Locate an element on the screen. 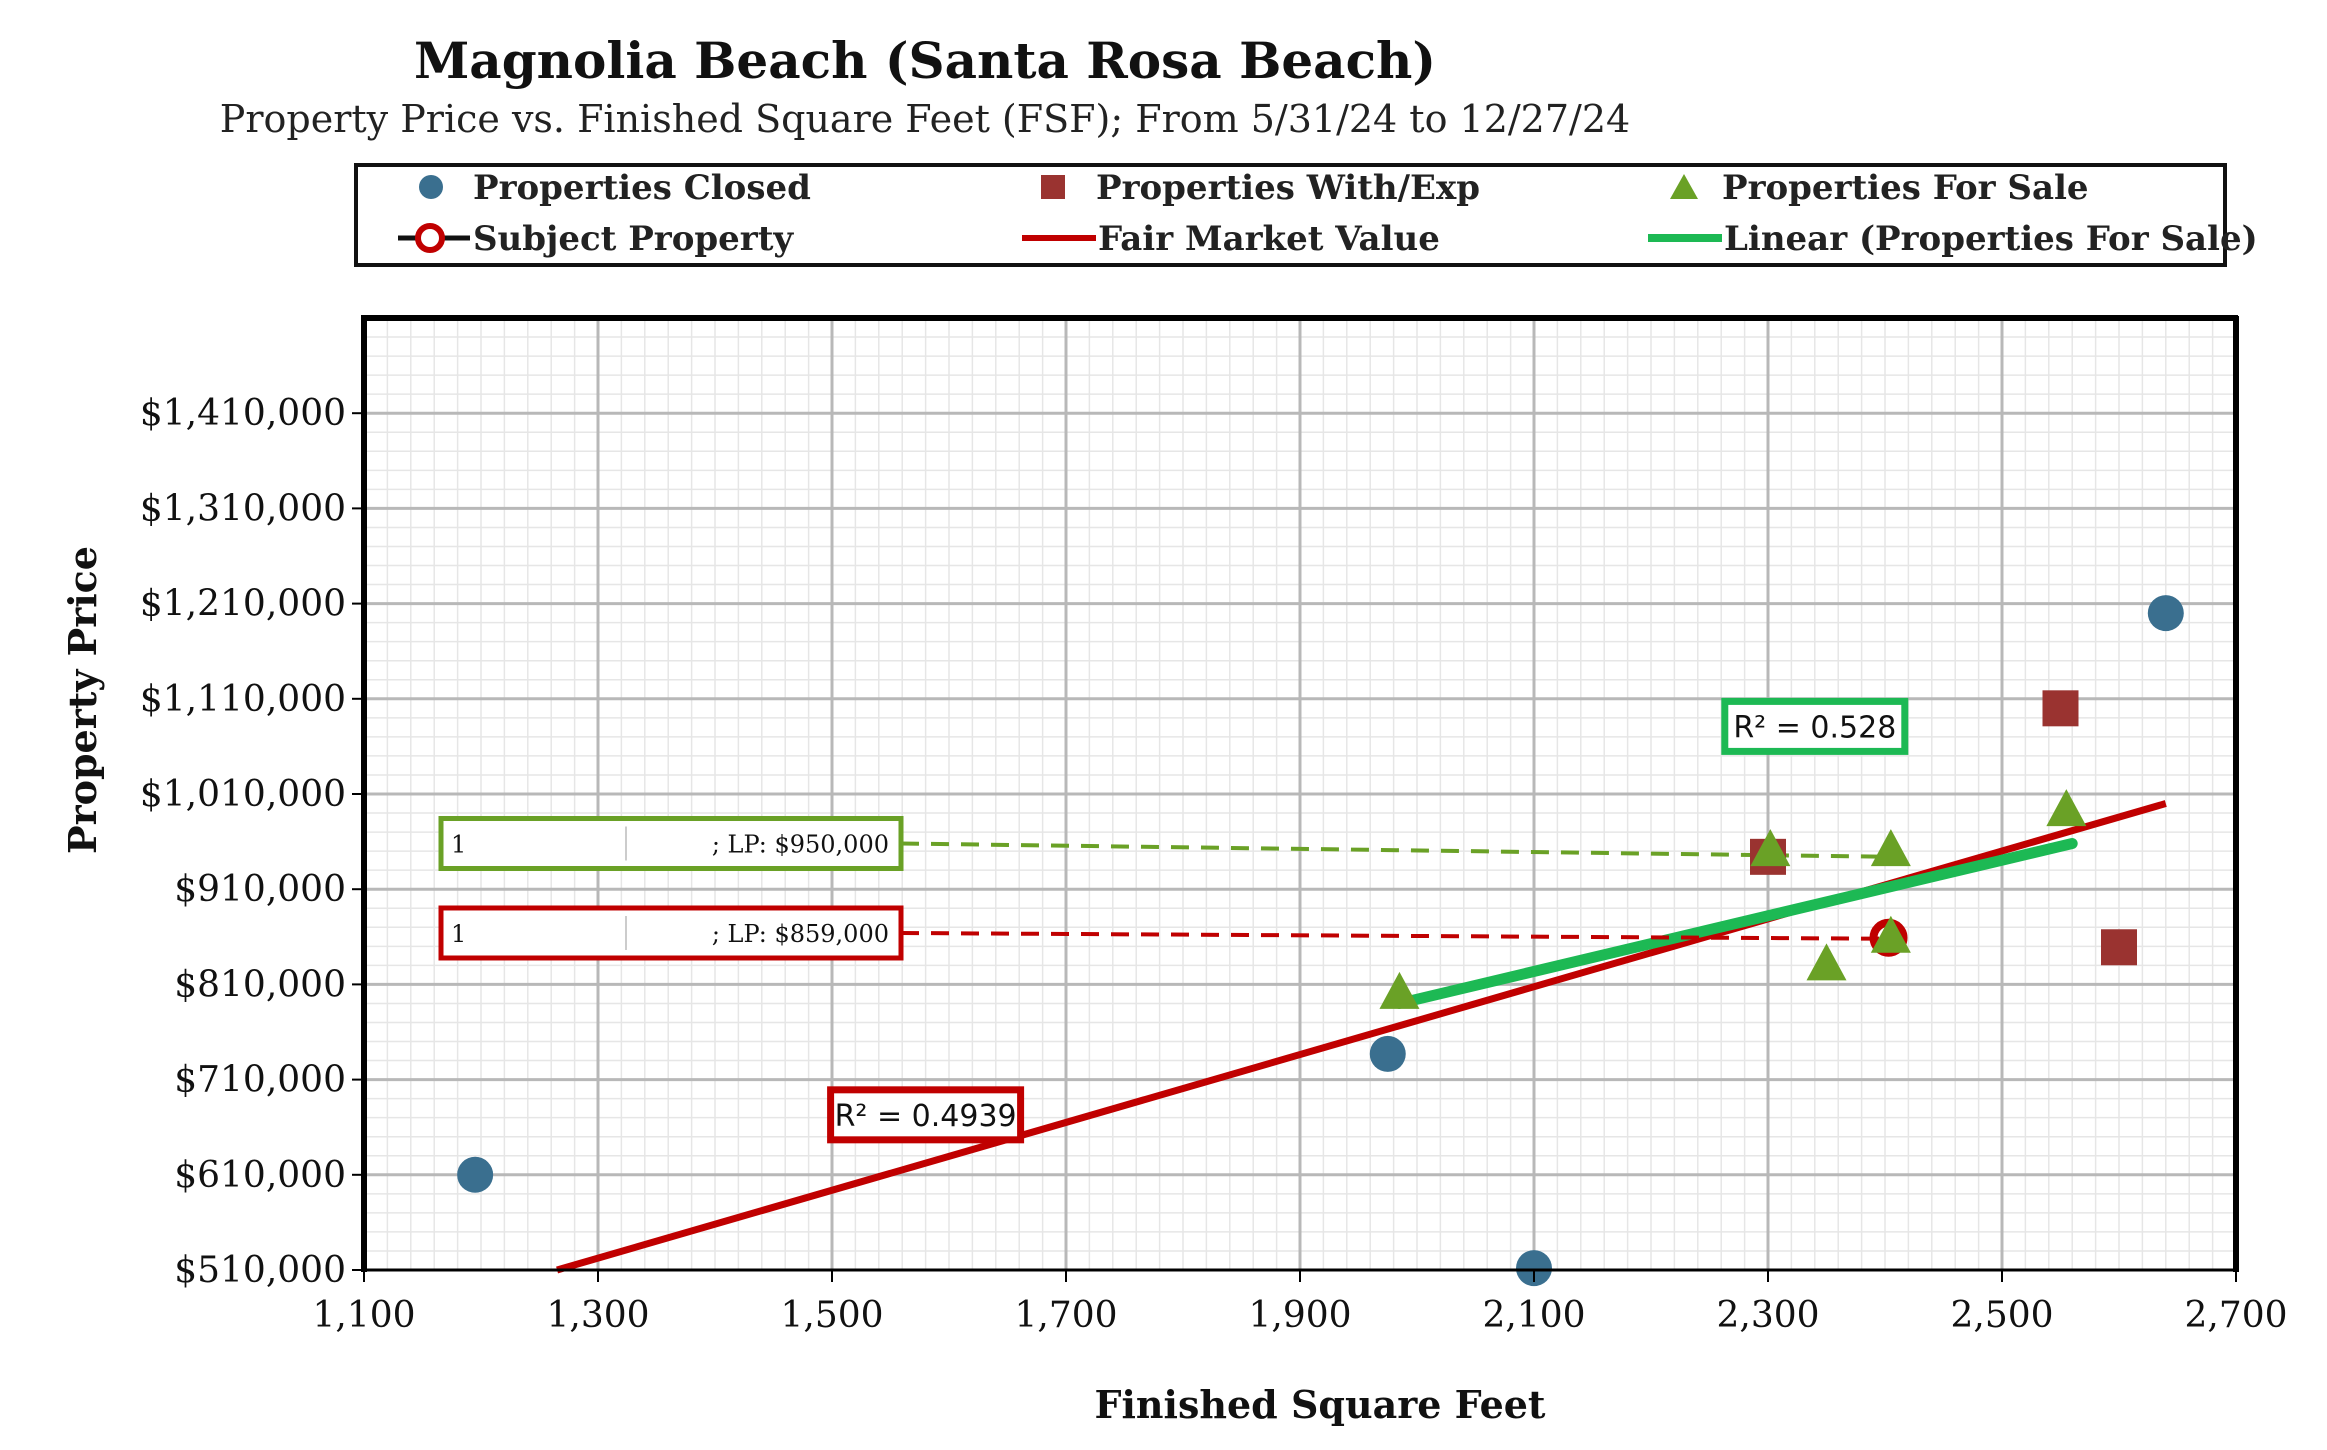 Image resolution: width=2327 pixels, height=1450 pixels. x-tick-label: 2,100 is located at coordinates (1533, 1315).